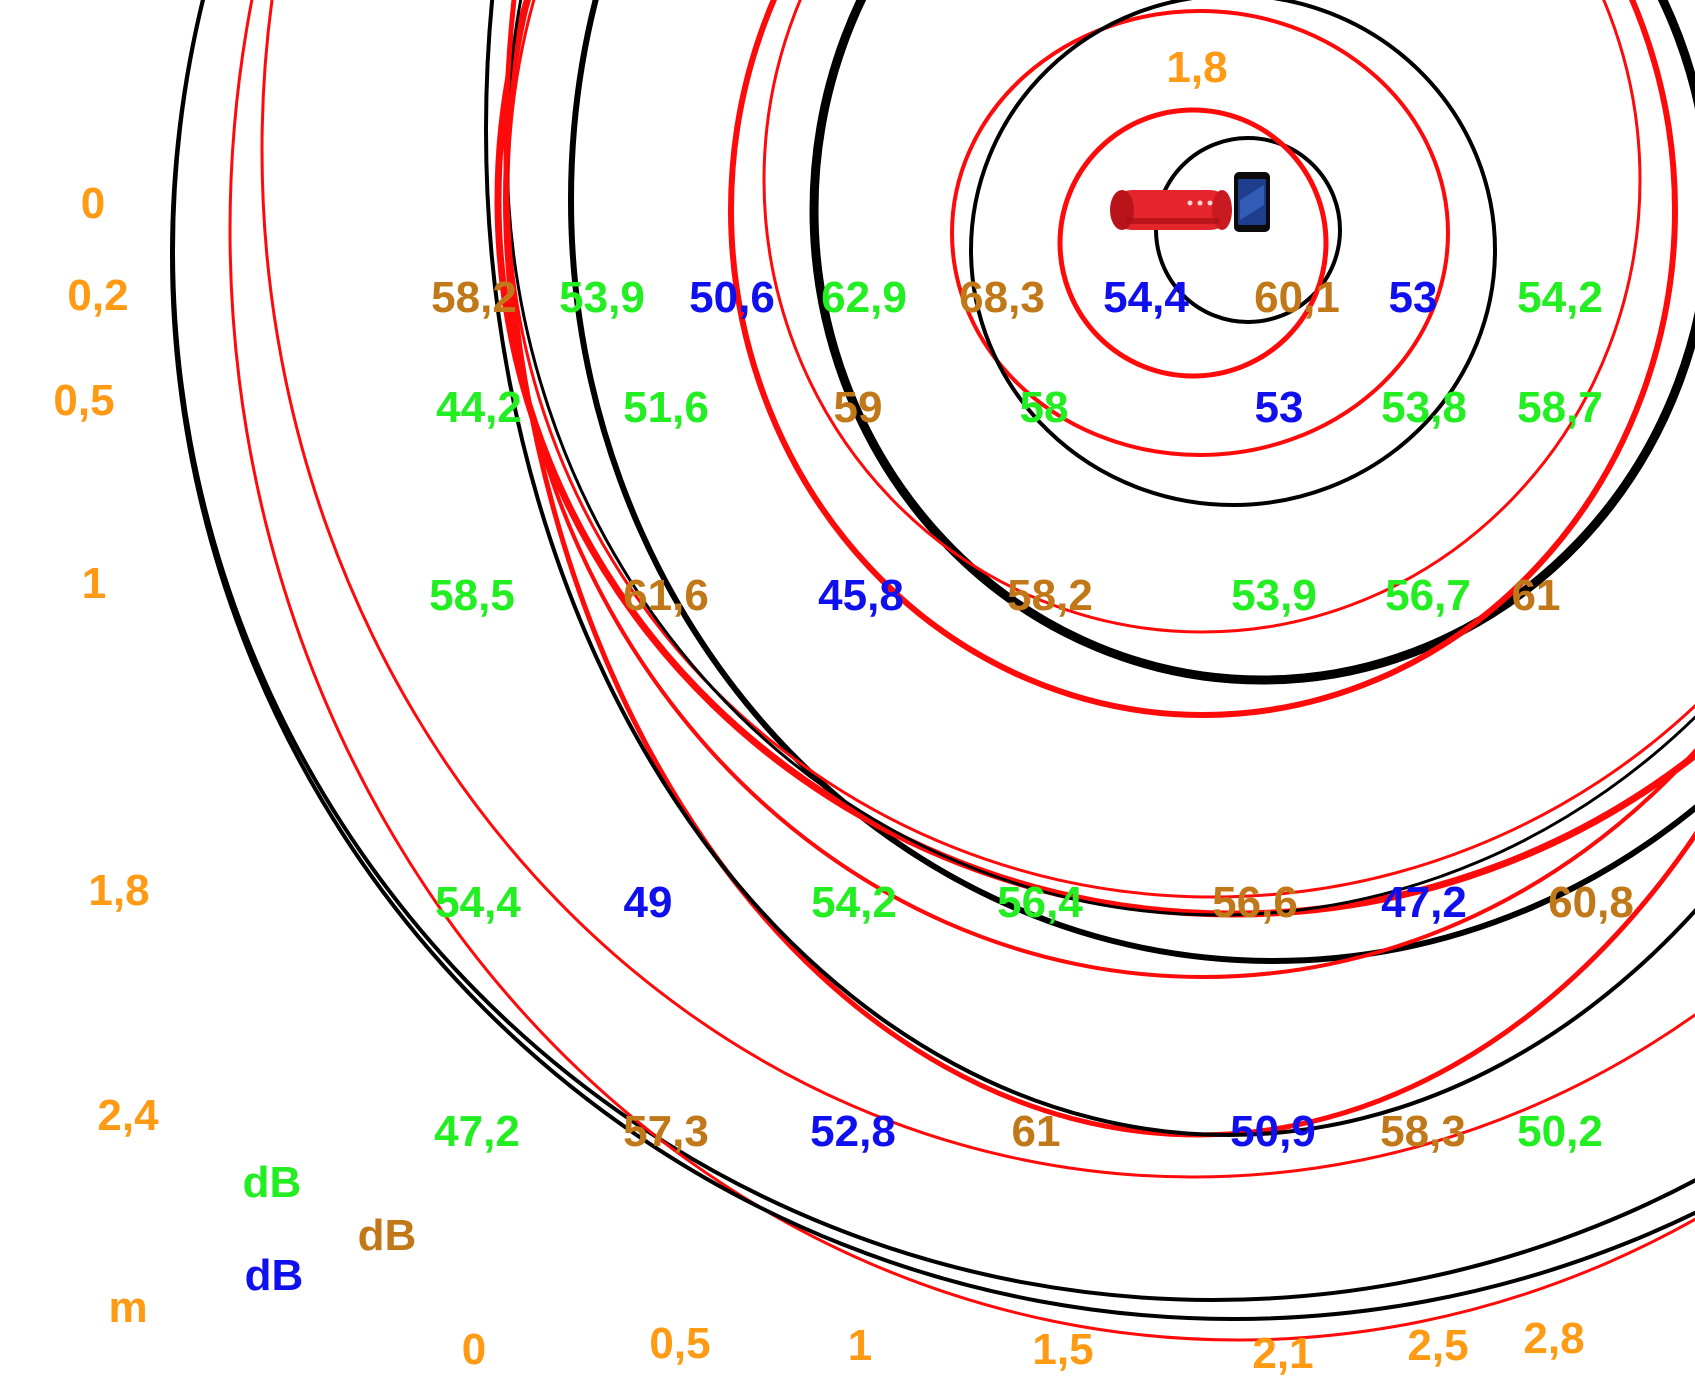  Describe the element at coordinates (1040, 902) in the screenshot. I see `db-value-green: 56,4` at that location.